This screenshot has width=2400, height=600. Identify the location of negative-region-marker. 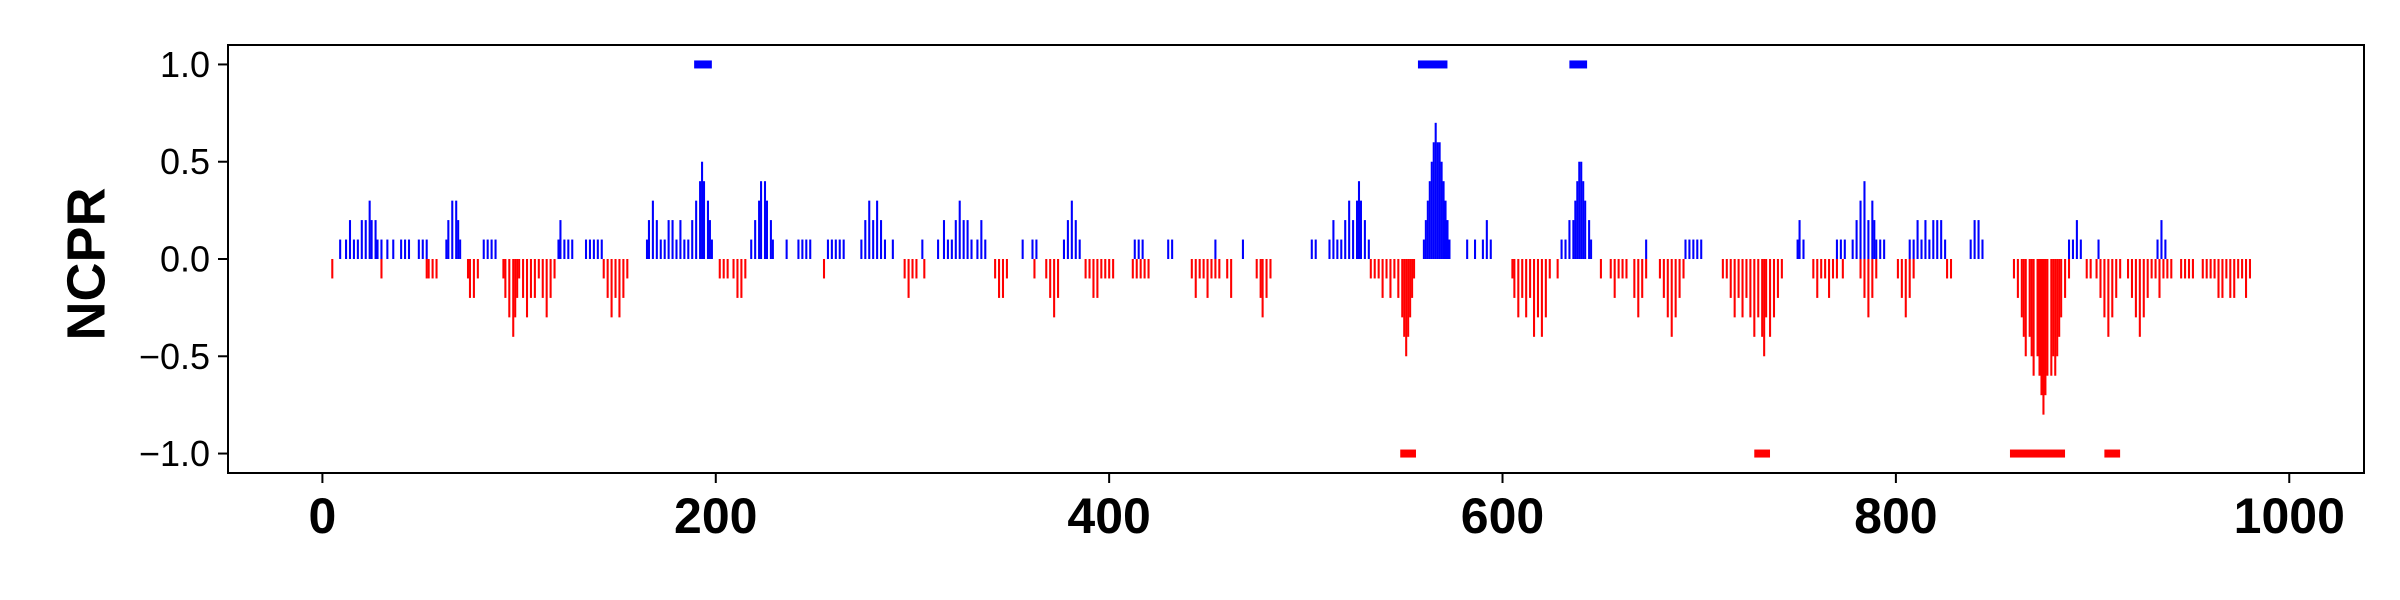
(1762, 453).